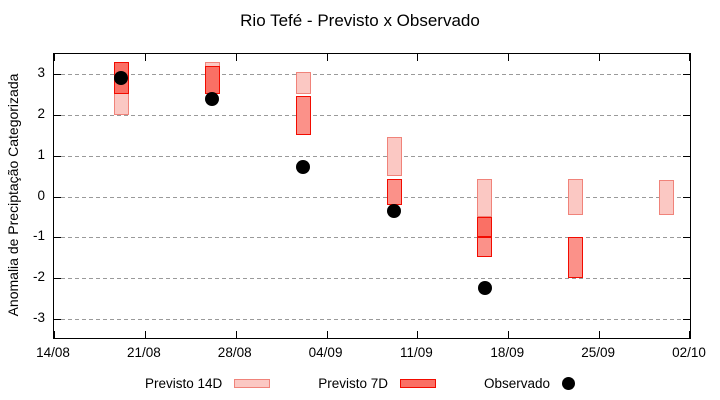 The height and width of the screenshot is (400, 720). What do you see at coordinates (569, 383) in the screenshot?
I see `observado-swatch` at bounding box center [569, 383].